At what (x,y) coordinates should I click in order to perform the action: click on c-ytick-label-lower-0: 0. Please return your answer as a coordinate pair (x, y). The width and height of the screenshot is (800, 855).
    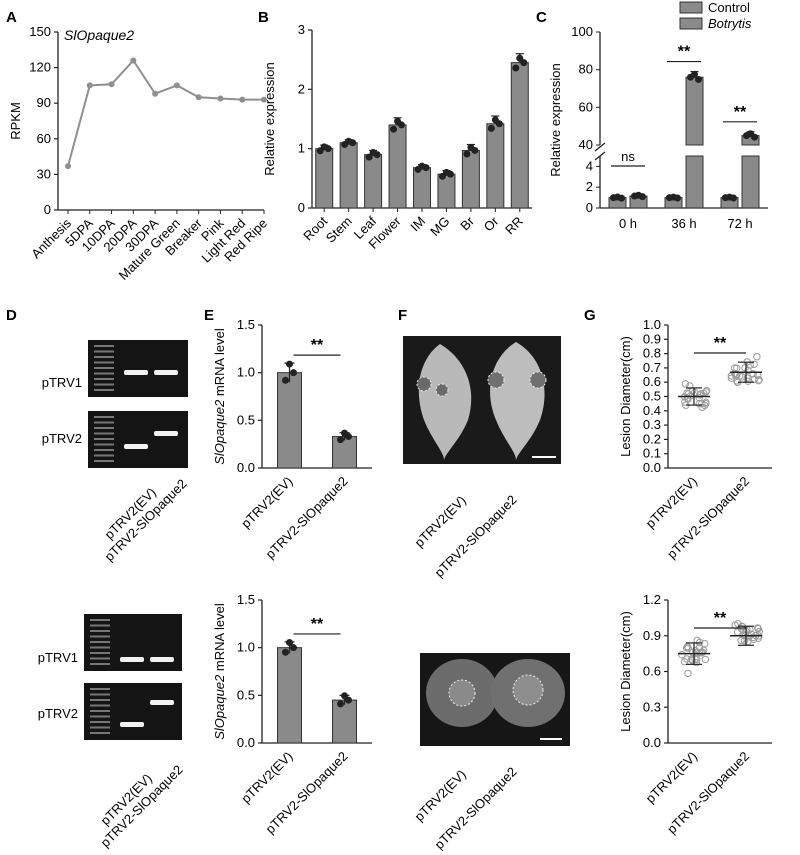
    Looking at the image, I should click on (589, 207).